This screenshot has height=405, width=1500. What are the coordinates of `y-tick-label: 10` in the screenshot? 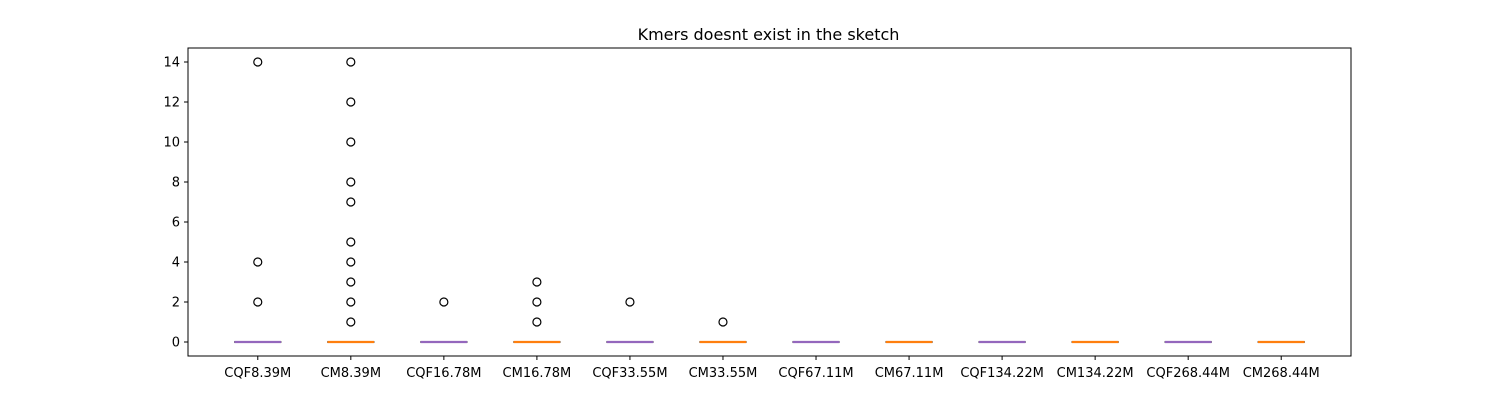 It's located at (171, 143).